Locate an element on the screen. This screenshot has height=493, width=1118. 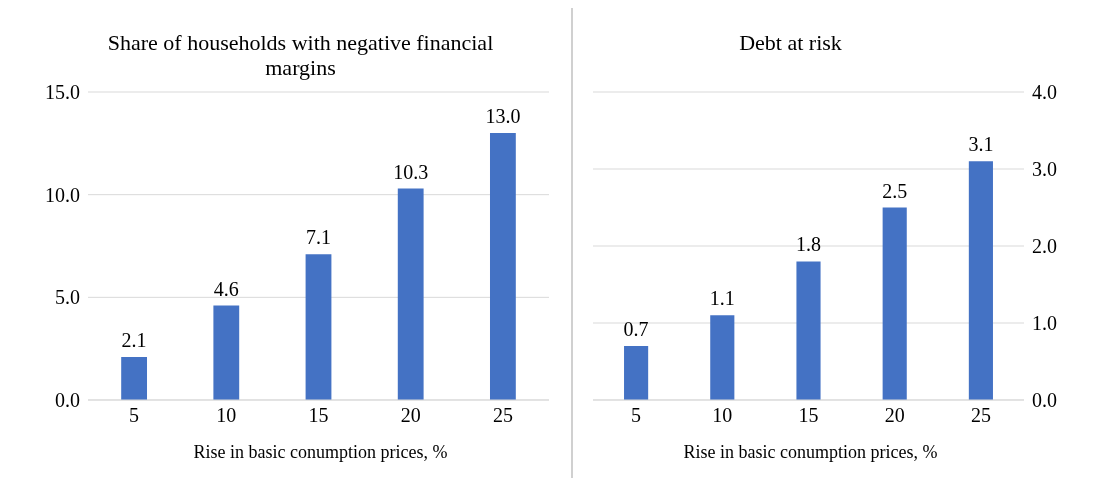
y-tick-label: 10.0 is located at coordinates (62, 194).